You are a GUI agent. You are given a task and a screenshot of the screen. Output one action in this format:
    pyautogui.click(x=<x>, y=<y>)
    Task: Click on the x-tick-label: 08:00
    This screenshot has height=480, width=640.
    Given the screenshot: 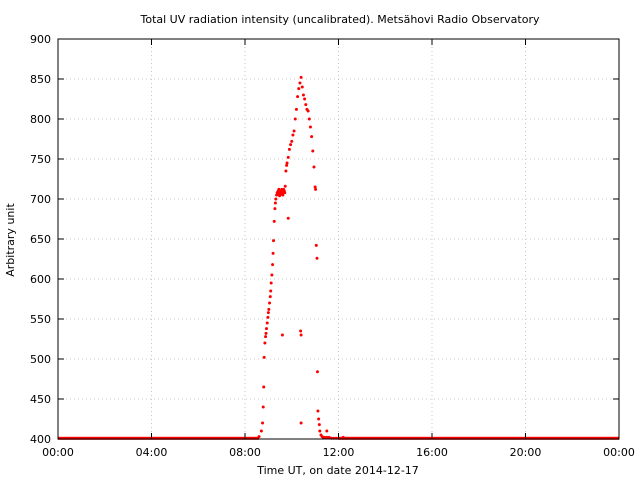 What is the action you would take?
    pyautogui.click(x=245, y=452)
    